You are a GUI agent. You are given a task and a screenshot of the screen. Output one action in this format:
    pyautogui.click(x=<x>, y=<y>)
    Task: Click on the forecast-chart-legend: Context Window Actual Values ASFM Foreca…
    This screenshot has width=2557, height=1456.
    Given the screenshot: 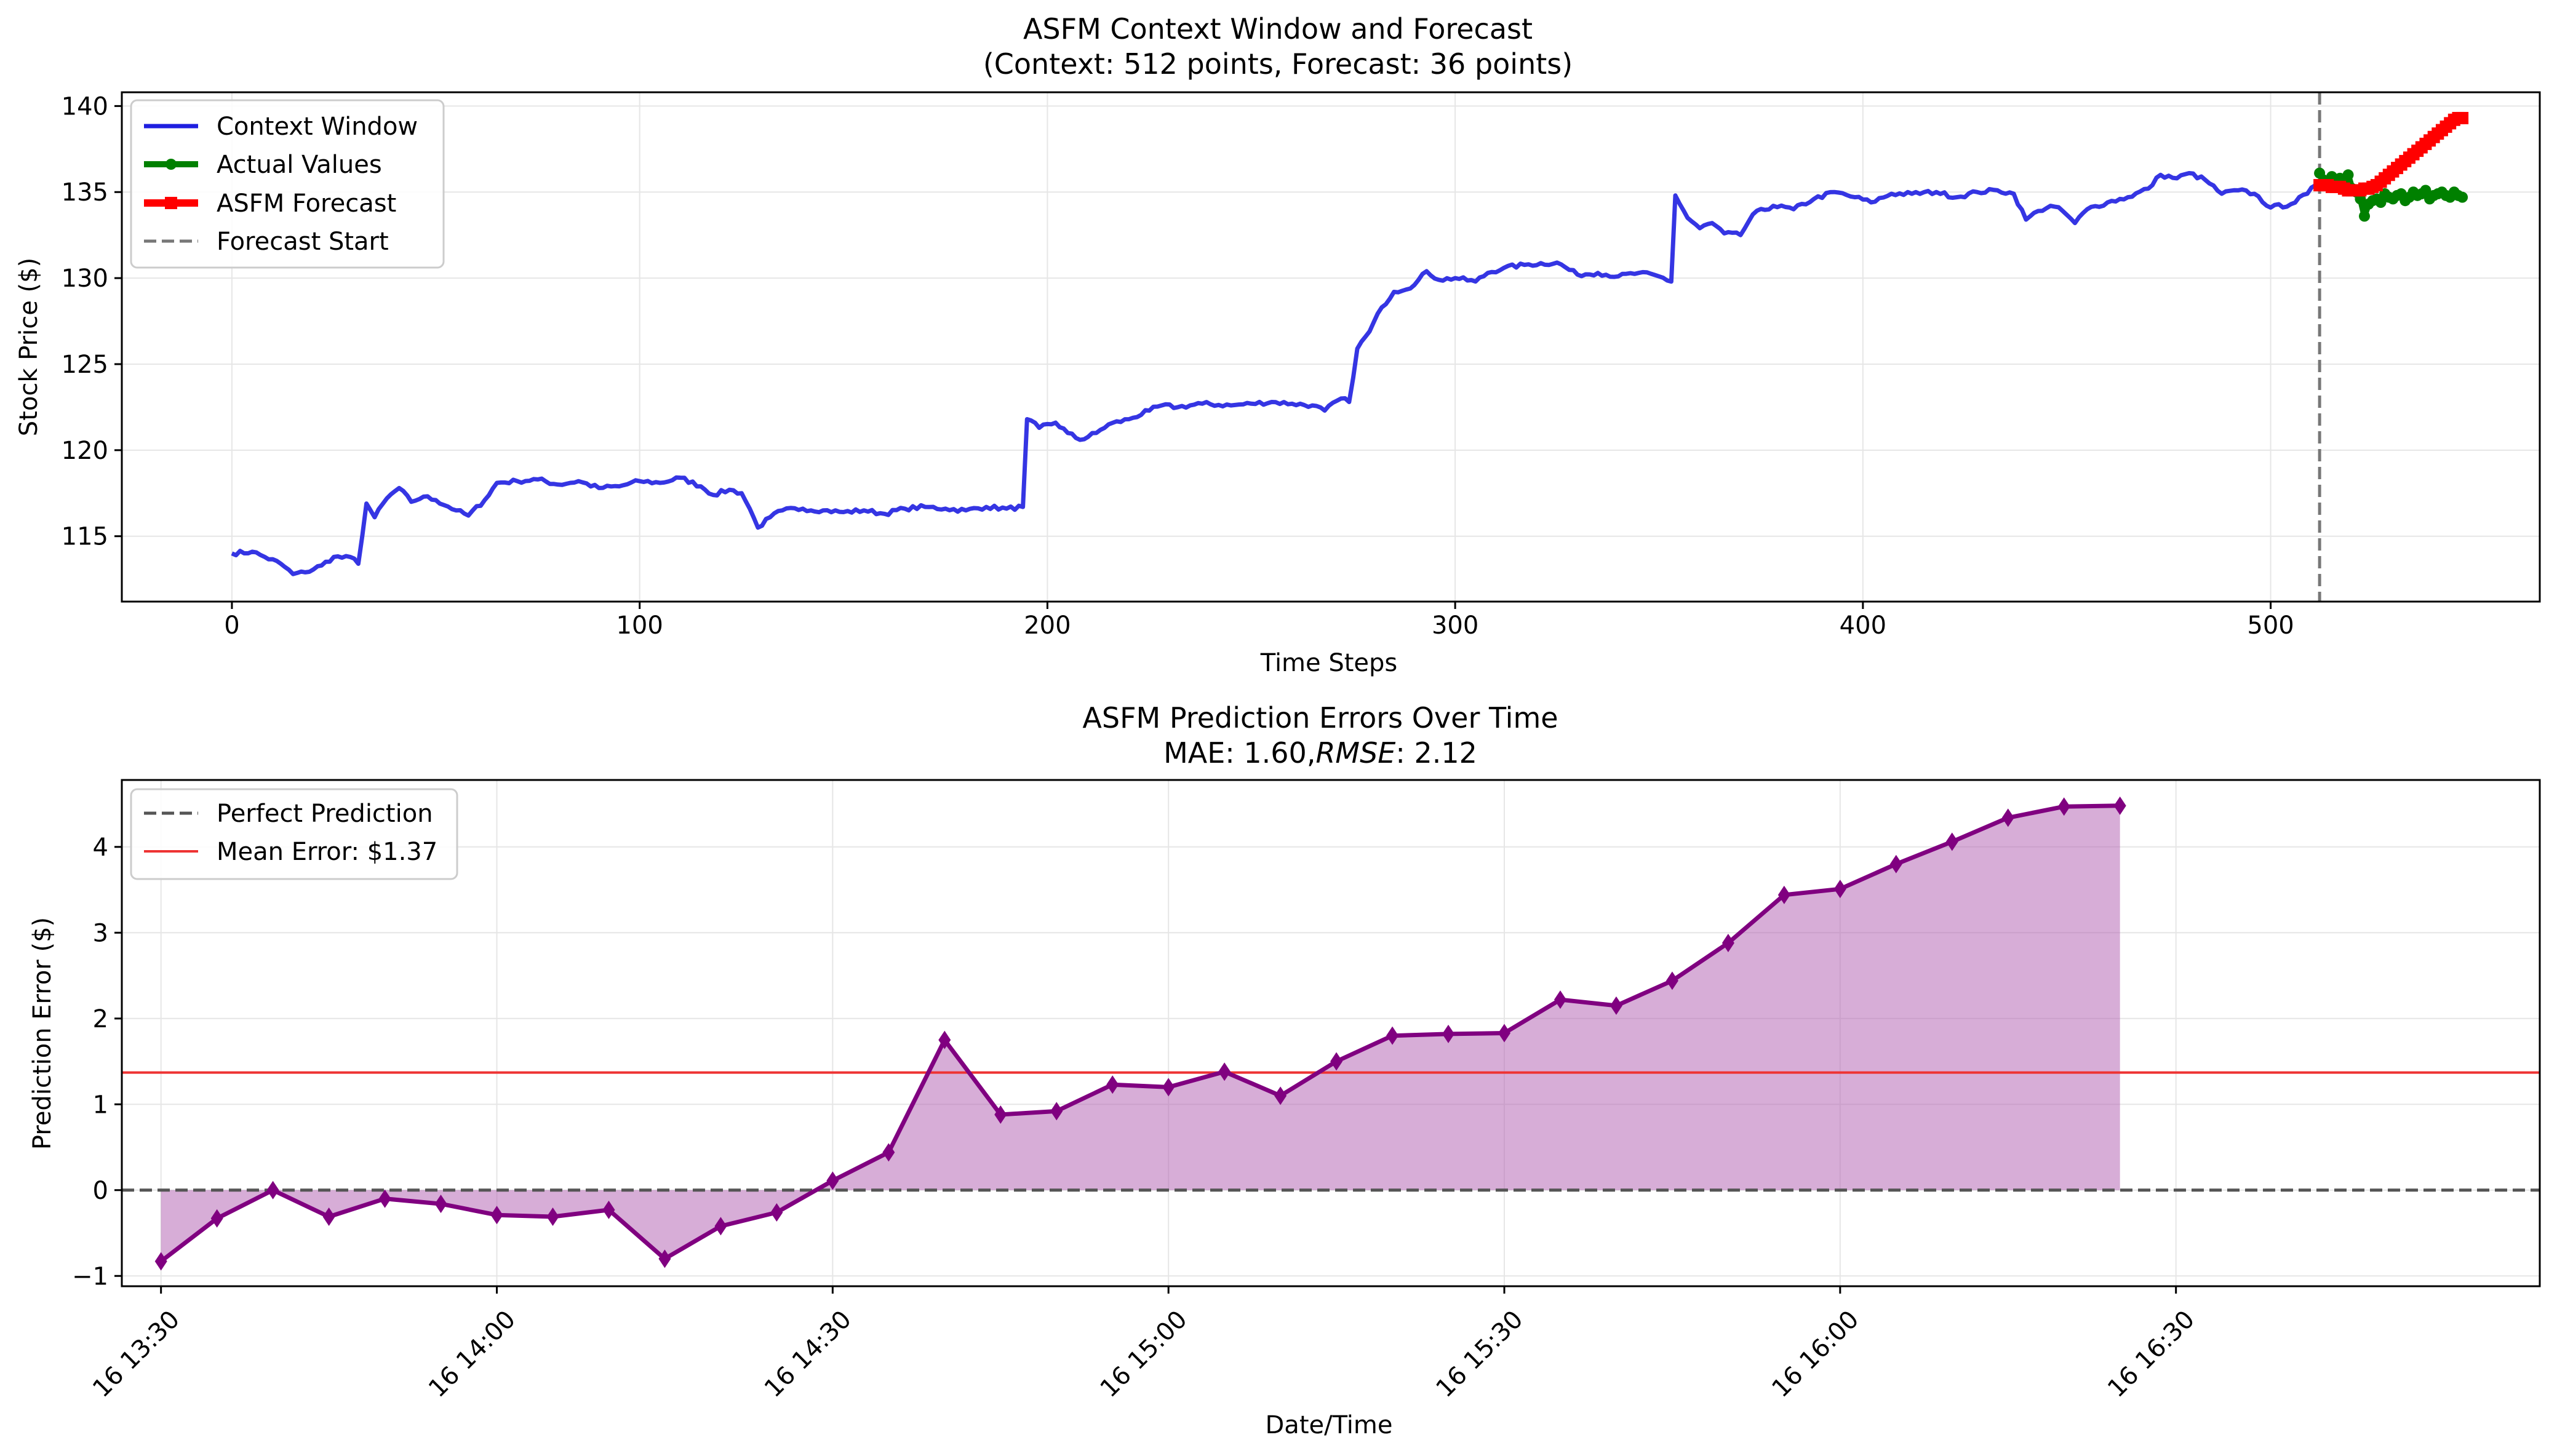 What is the action you would take?
    pyautogui.click(x=287, y=184)
    